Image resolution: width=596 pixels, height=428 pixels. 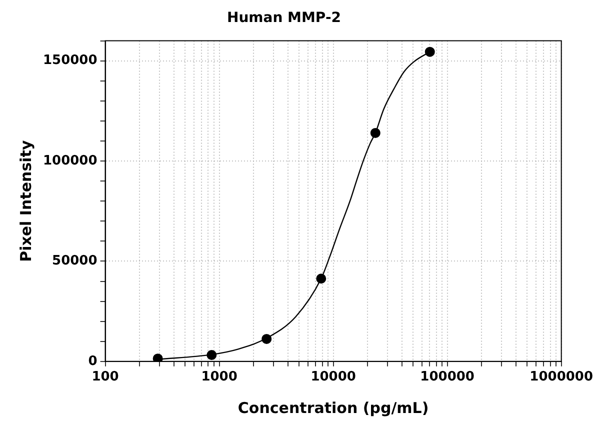 What do you see at coordinates (105, 377) in the screenshot?
I see `x-tick-label: 100` at bounding box center [105, 377].